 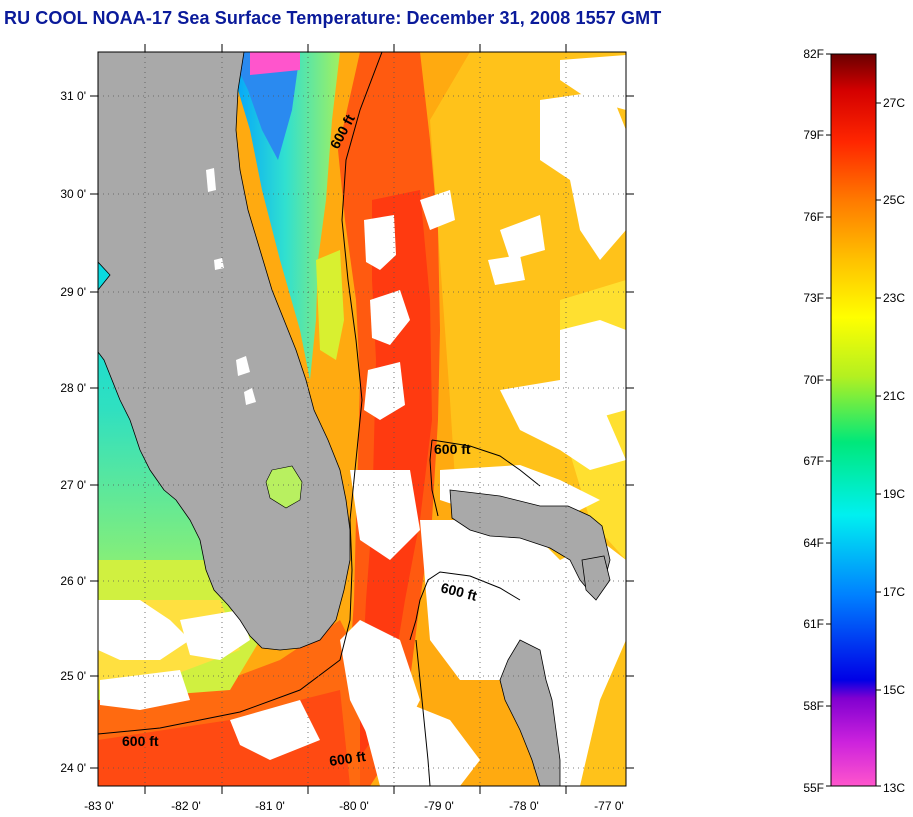 What do you see at coordinates (813, 421) in the screenshot?
I see `colorbar-fahrenheit-labels: 82F 79F 76F 73F 70F 67F 64F 61F 58F 55F` at bounding box center [813, 421].